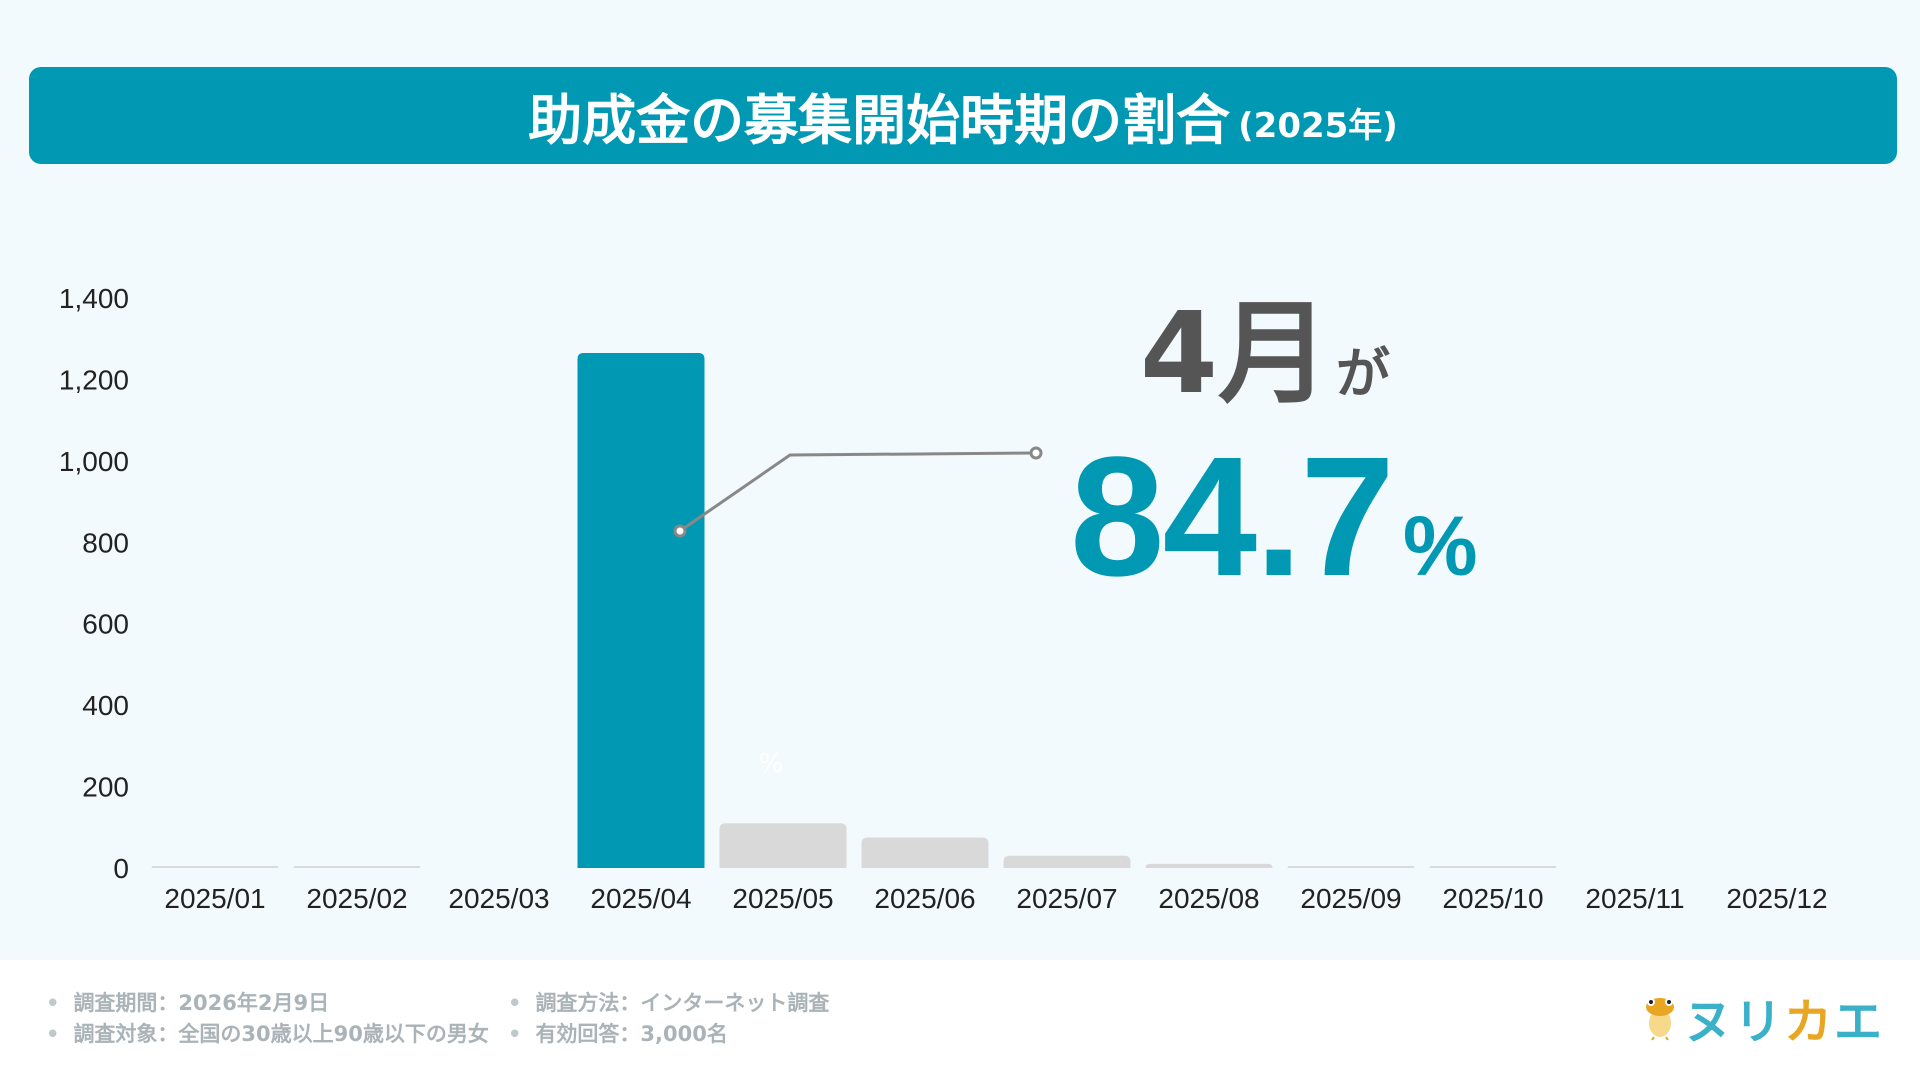 The width and height of the screenshot is (1920, 1080). Describe the element at coordinates (105, 542) in the screenshot. I see `y-tick-label: 800` at that location.